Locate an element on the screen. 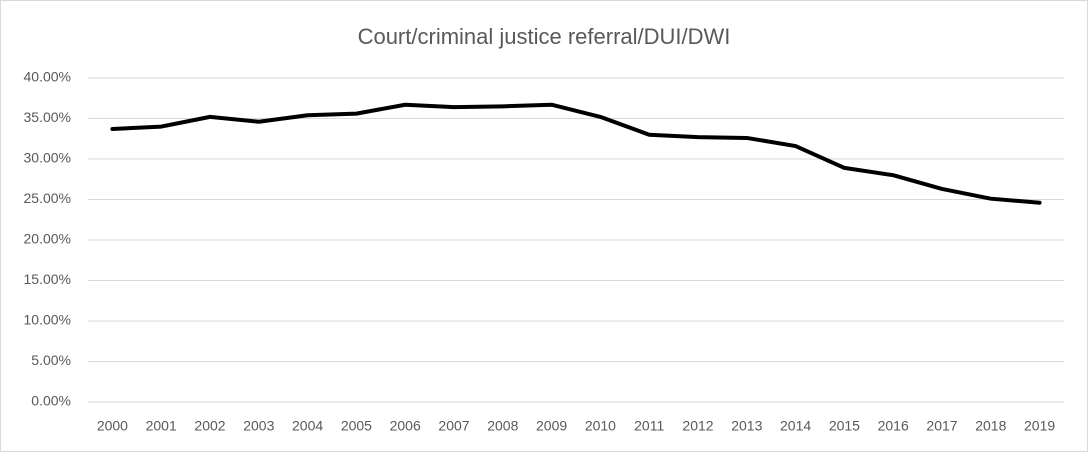 This screenshot has height=452, width=1088. x-tick-label: 2003 is located at coordinates (258, 426).